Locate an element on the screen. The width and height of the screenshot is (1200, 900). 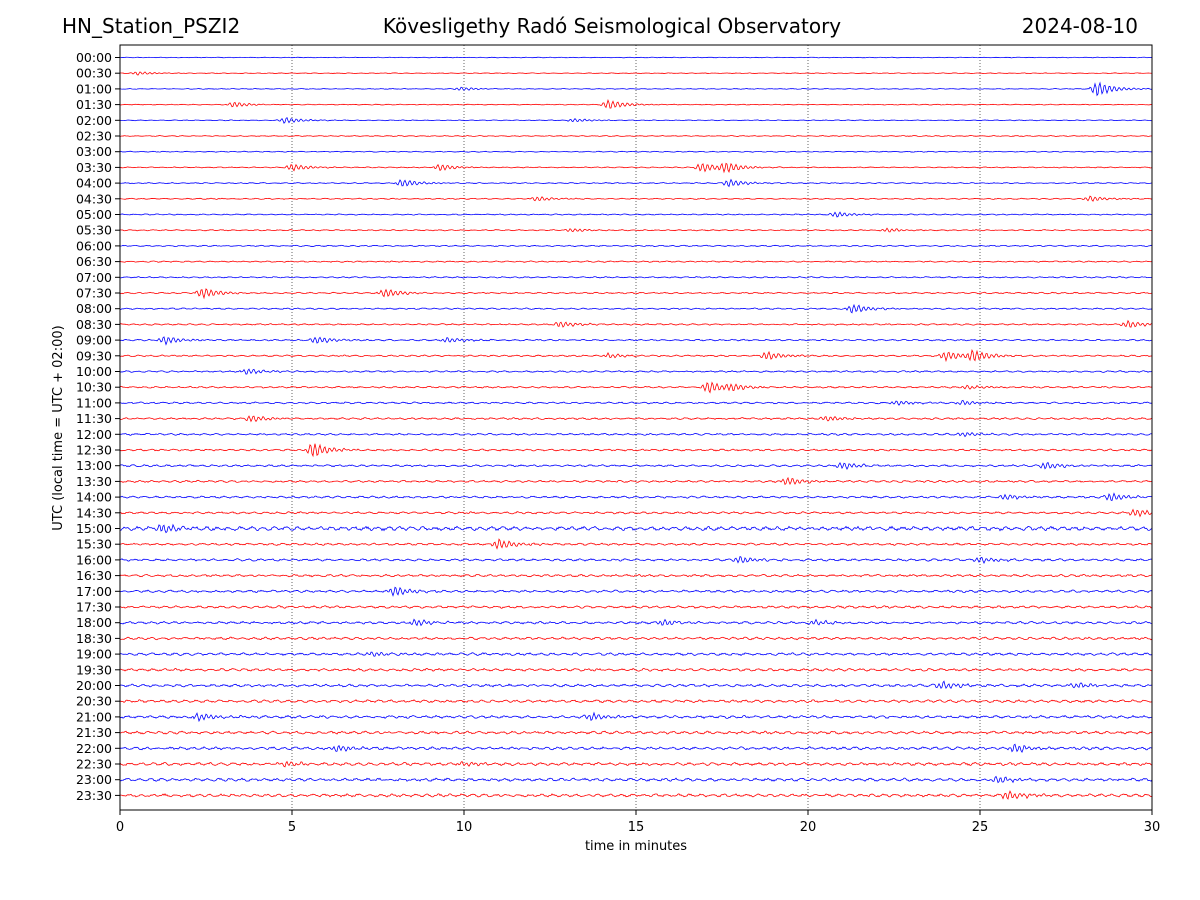
y-tick-label: 02:00 is located at coordinates (94, 120).